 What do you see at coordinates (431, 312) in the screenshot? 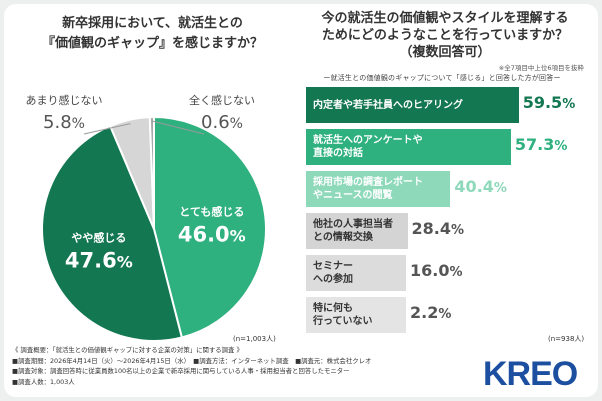
I see `bar-value-6: 2.2%` at bounding box center [431, 312].